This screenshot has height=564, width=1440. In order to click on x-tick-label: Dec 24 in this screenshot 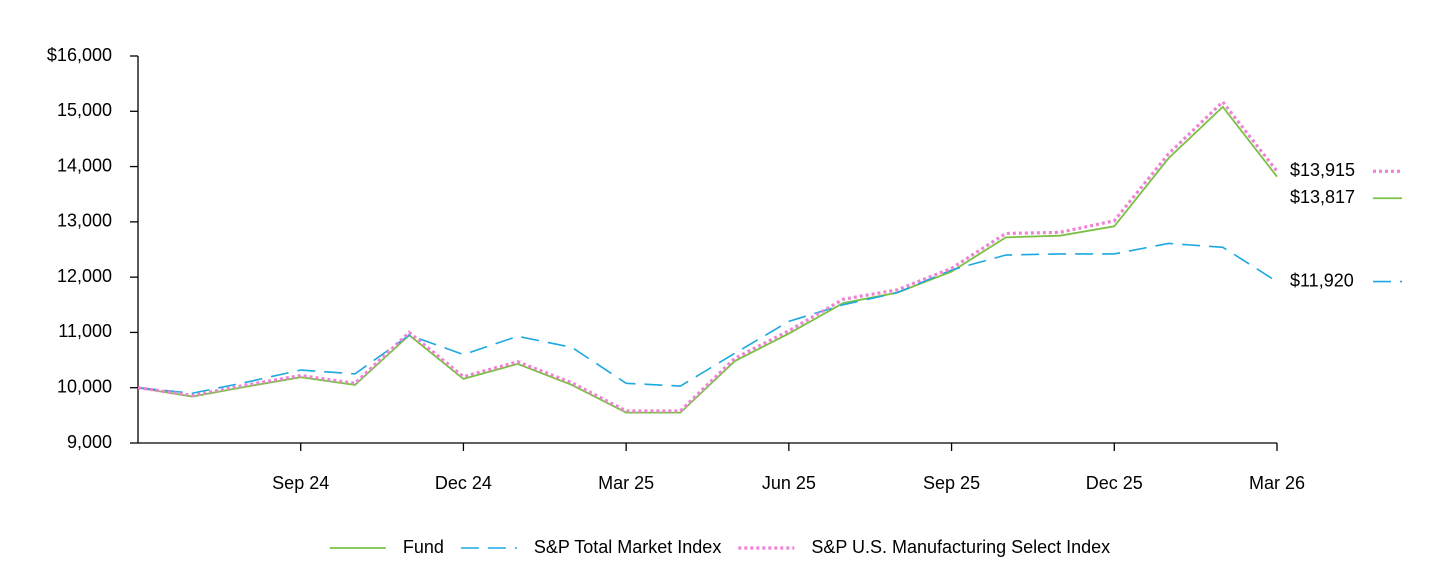, I will do `click(463, 483)`.